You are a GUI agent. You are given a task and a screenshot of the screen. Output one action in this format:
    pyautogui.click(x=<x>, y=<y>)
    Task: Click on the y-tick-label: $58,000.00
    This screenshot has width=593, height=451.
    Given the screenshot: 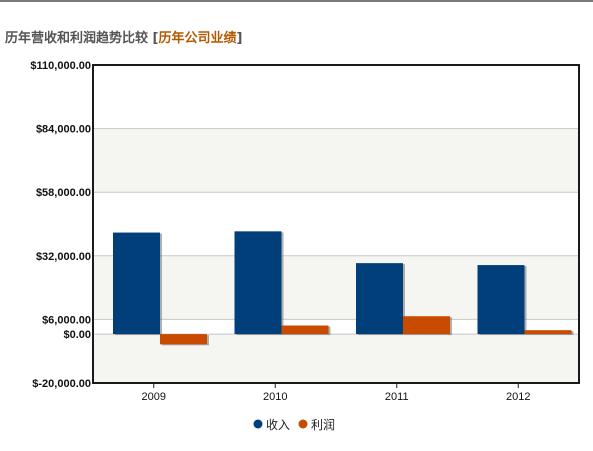 What is the action you would take?
    pyautogui.click(x=63, y=193)
    